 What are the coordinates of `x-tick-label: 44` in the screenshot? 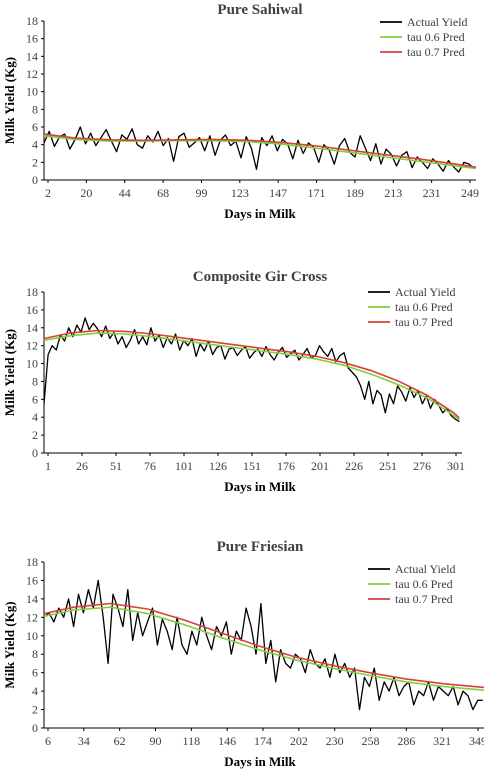 It's located at (125, 193).